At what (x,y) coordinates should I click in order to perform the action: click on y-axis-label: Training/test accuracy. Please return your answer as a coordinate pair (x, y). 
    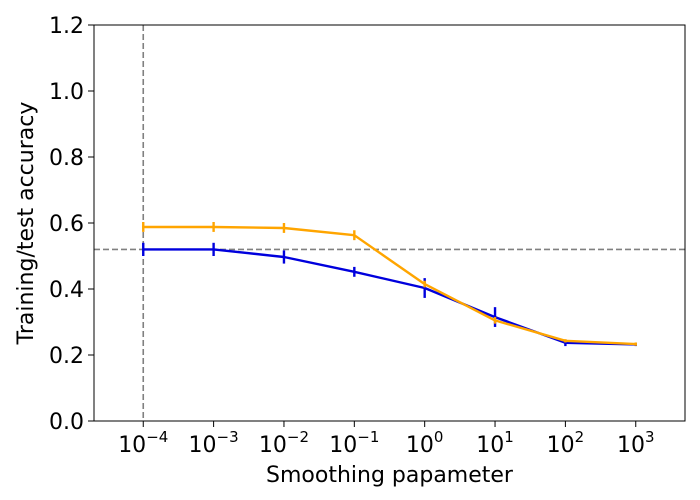
    Looking at the image, I should click on (26, 224).